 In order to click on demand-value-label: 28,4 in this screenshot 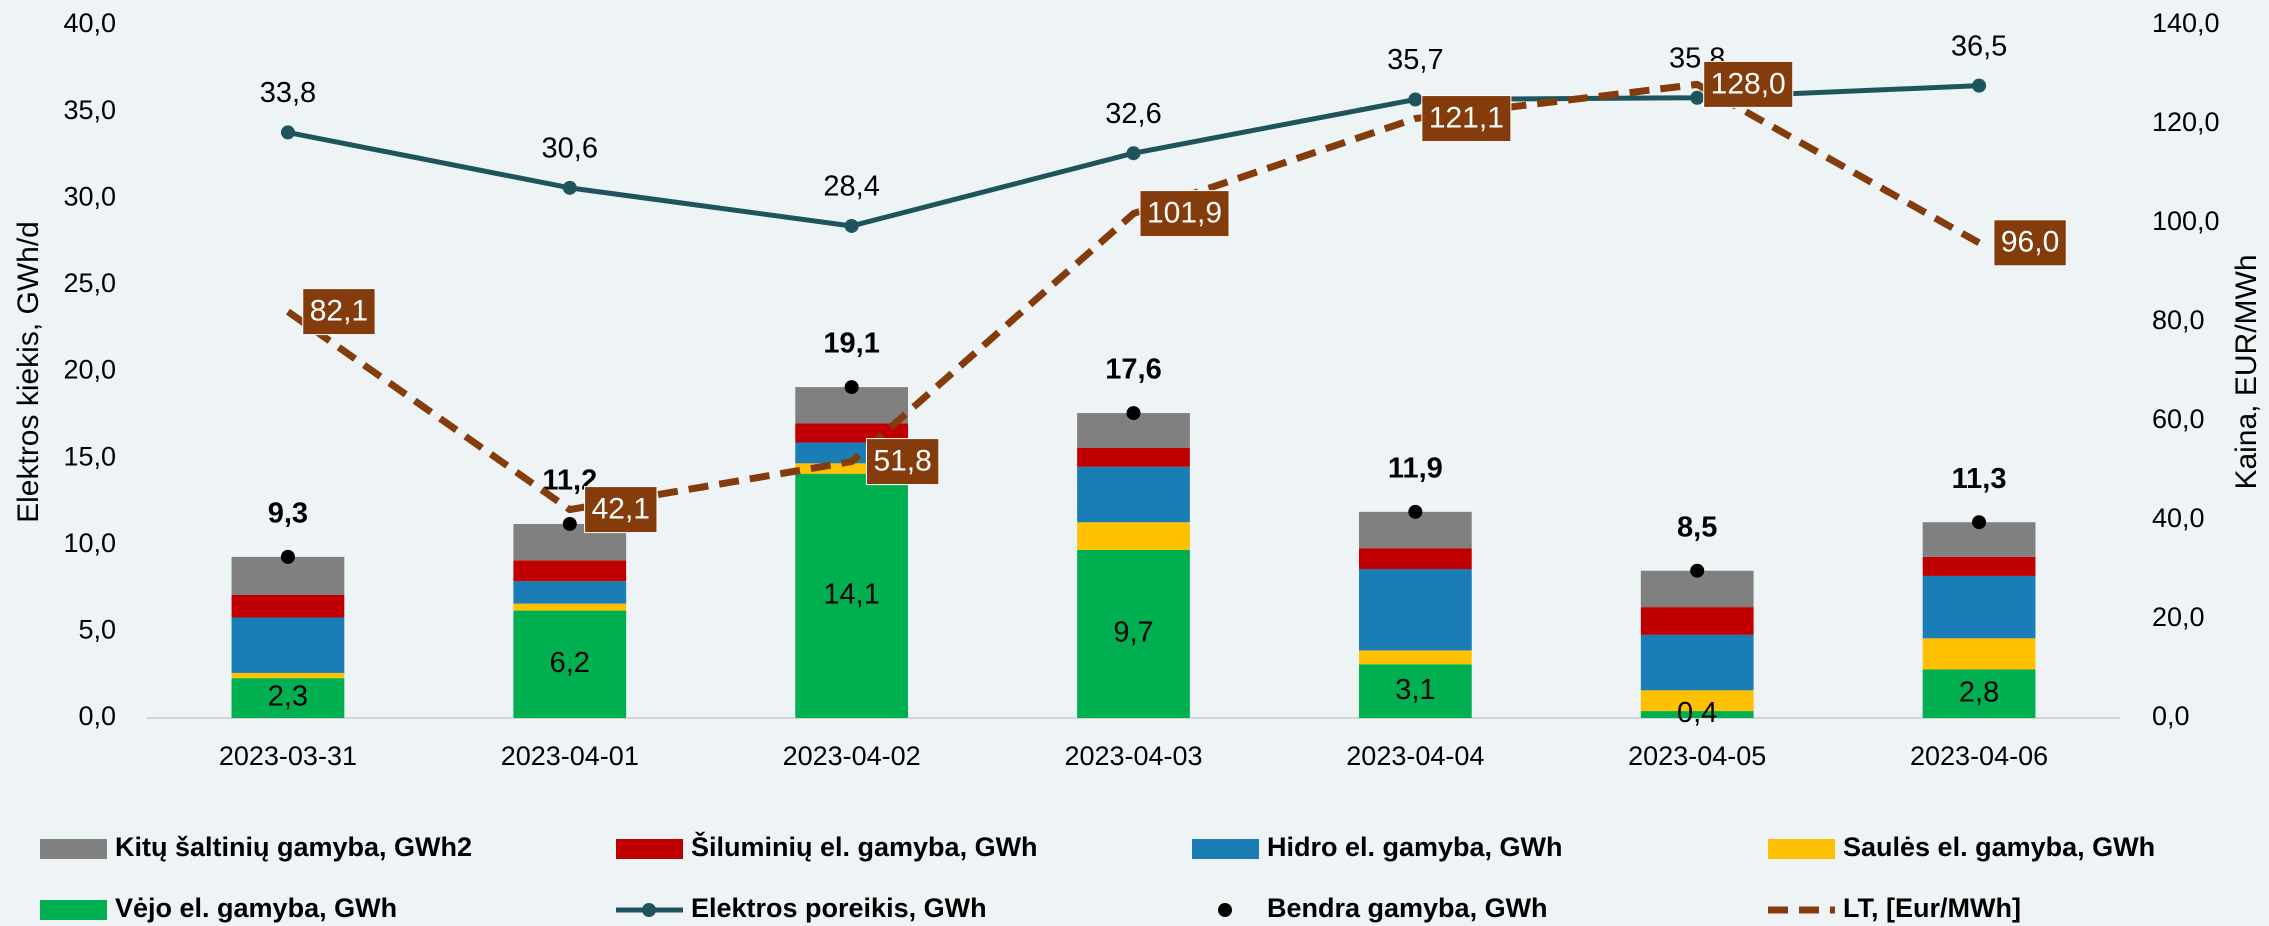, I will do `click(851, 187)`.